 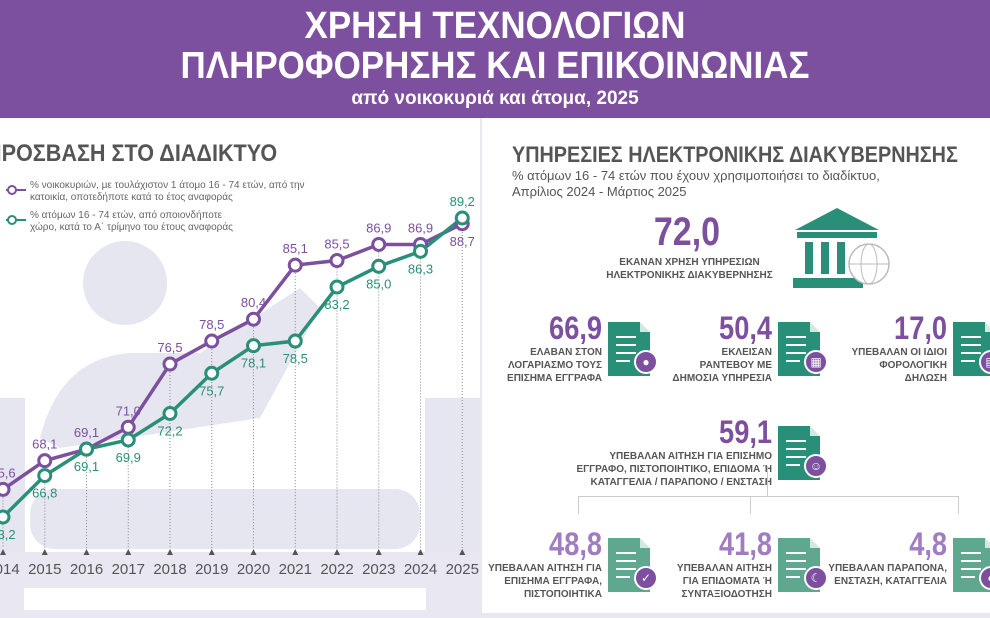 I want to click on item-value: 59,1, so click(x=745, y=432).